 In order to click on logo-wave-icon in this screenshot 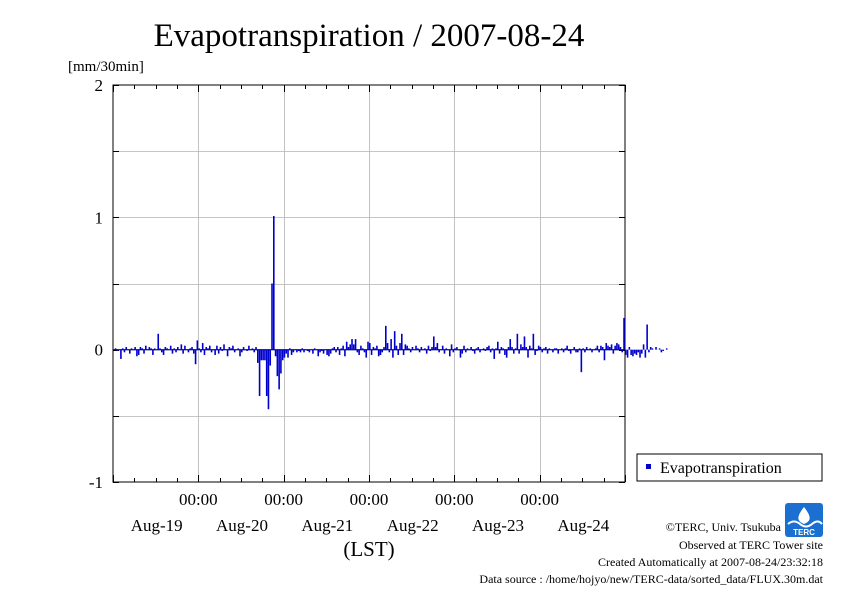, I will do `click(805, 524)`.